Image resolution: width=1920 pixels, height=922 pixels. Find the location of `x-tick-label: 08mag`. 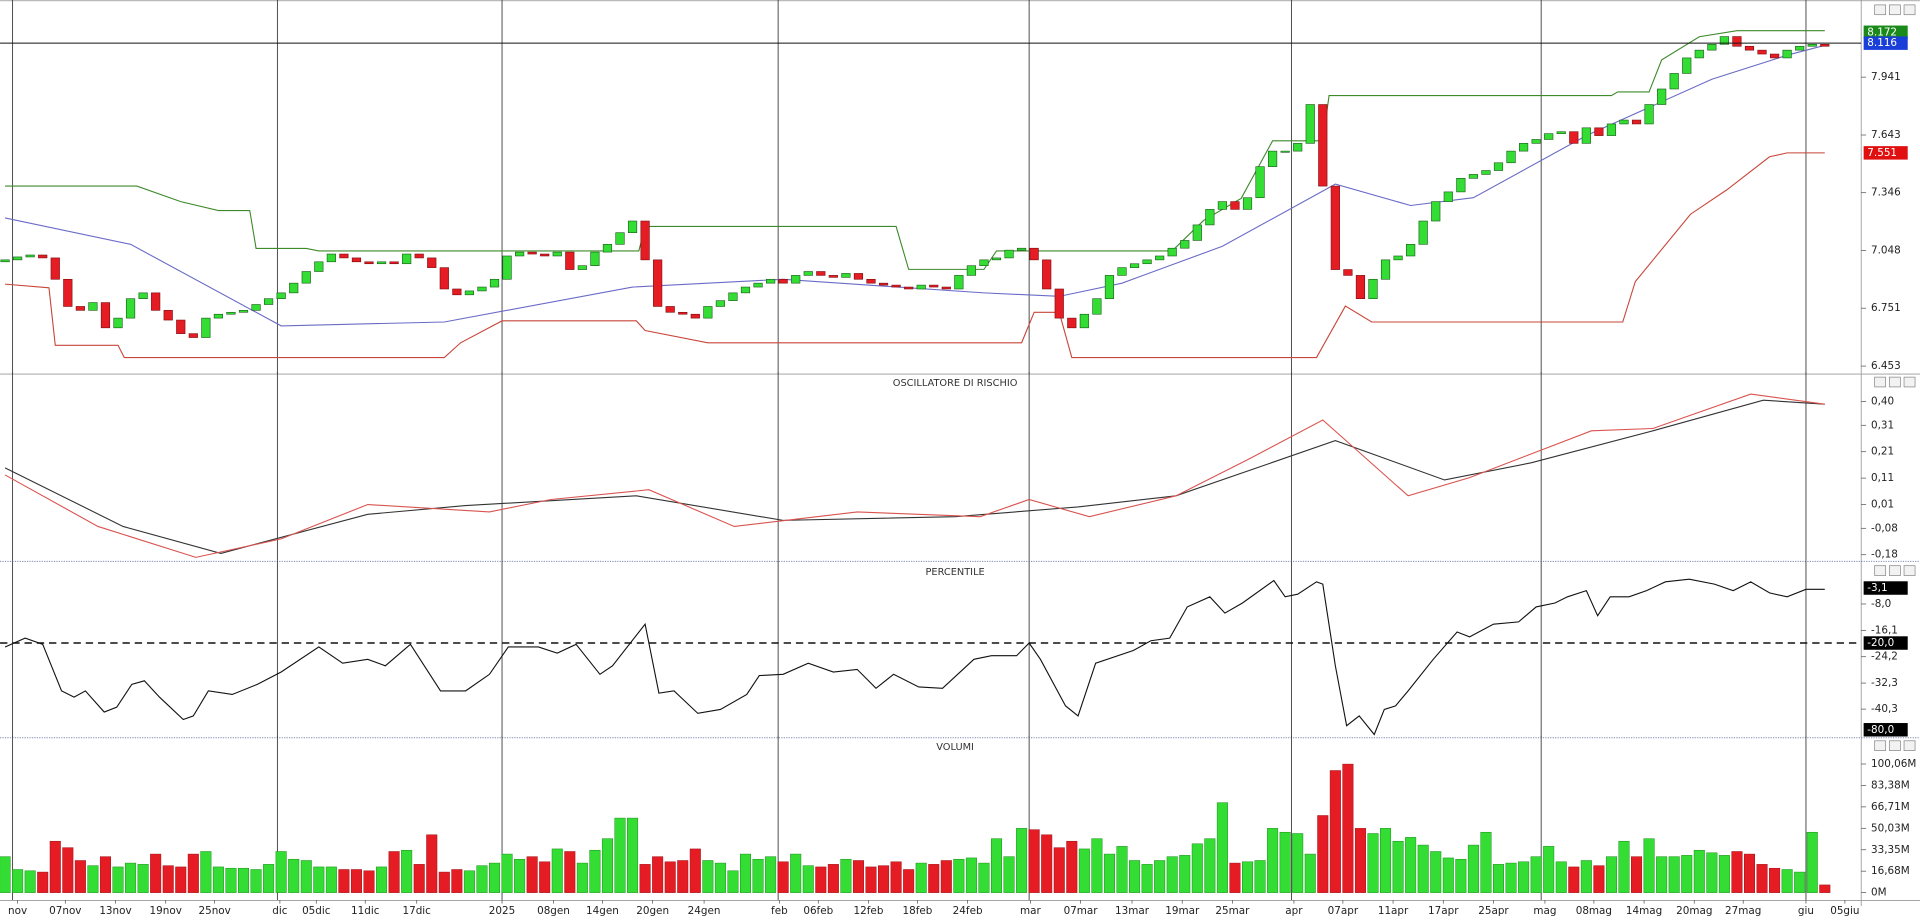

x-tick-label: 08mag is located at coordinates (1594, 911).